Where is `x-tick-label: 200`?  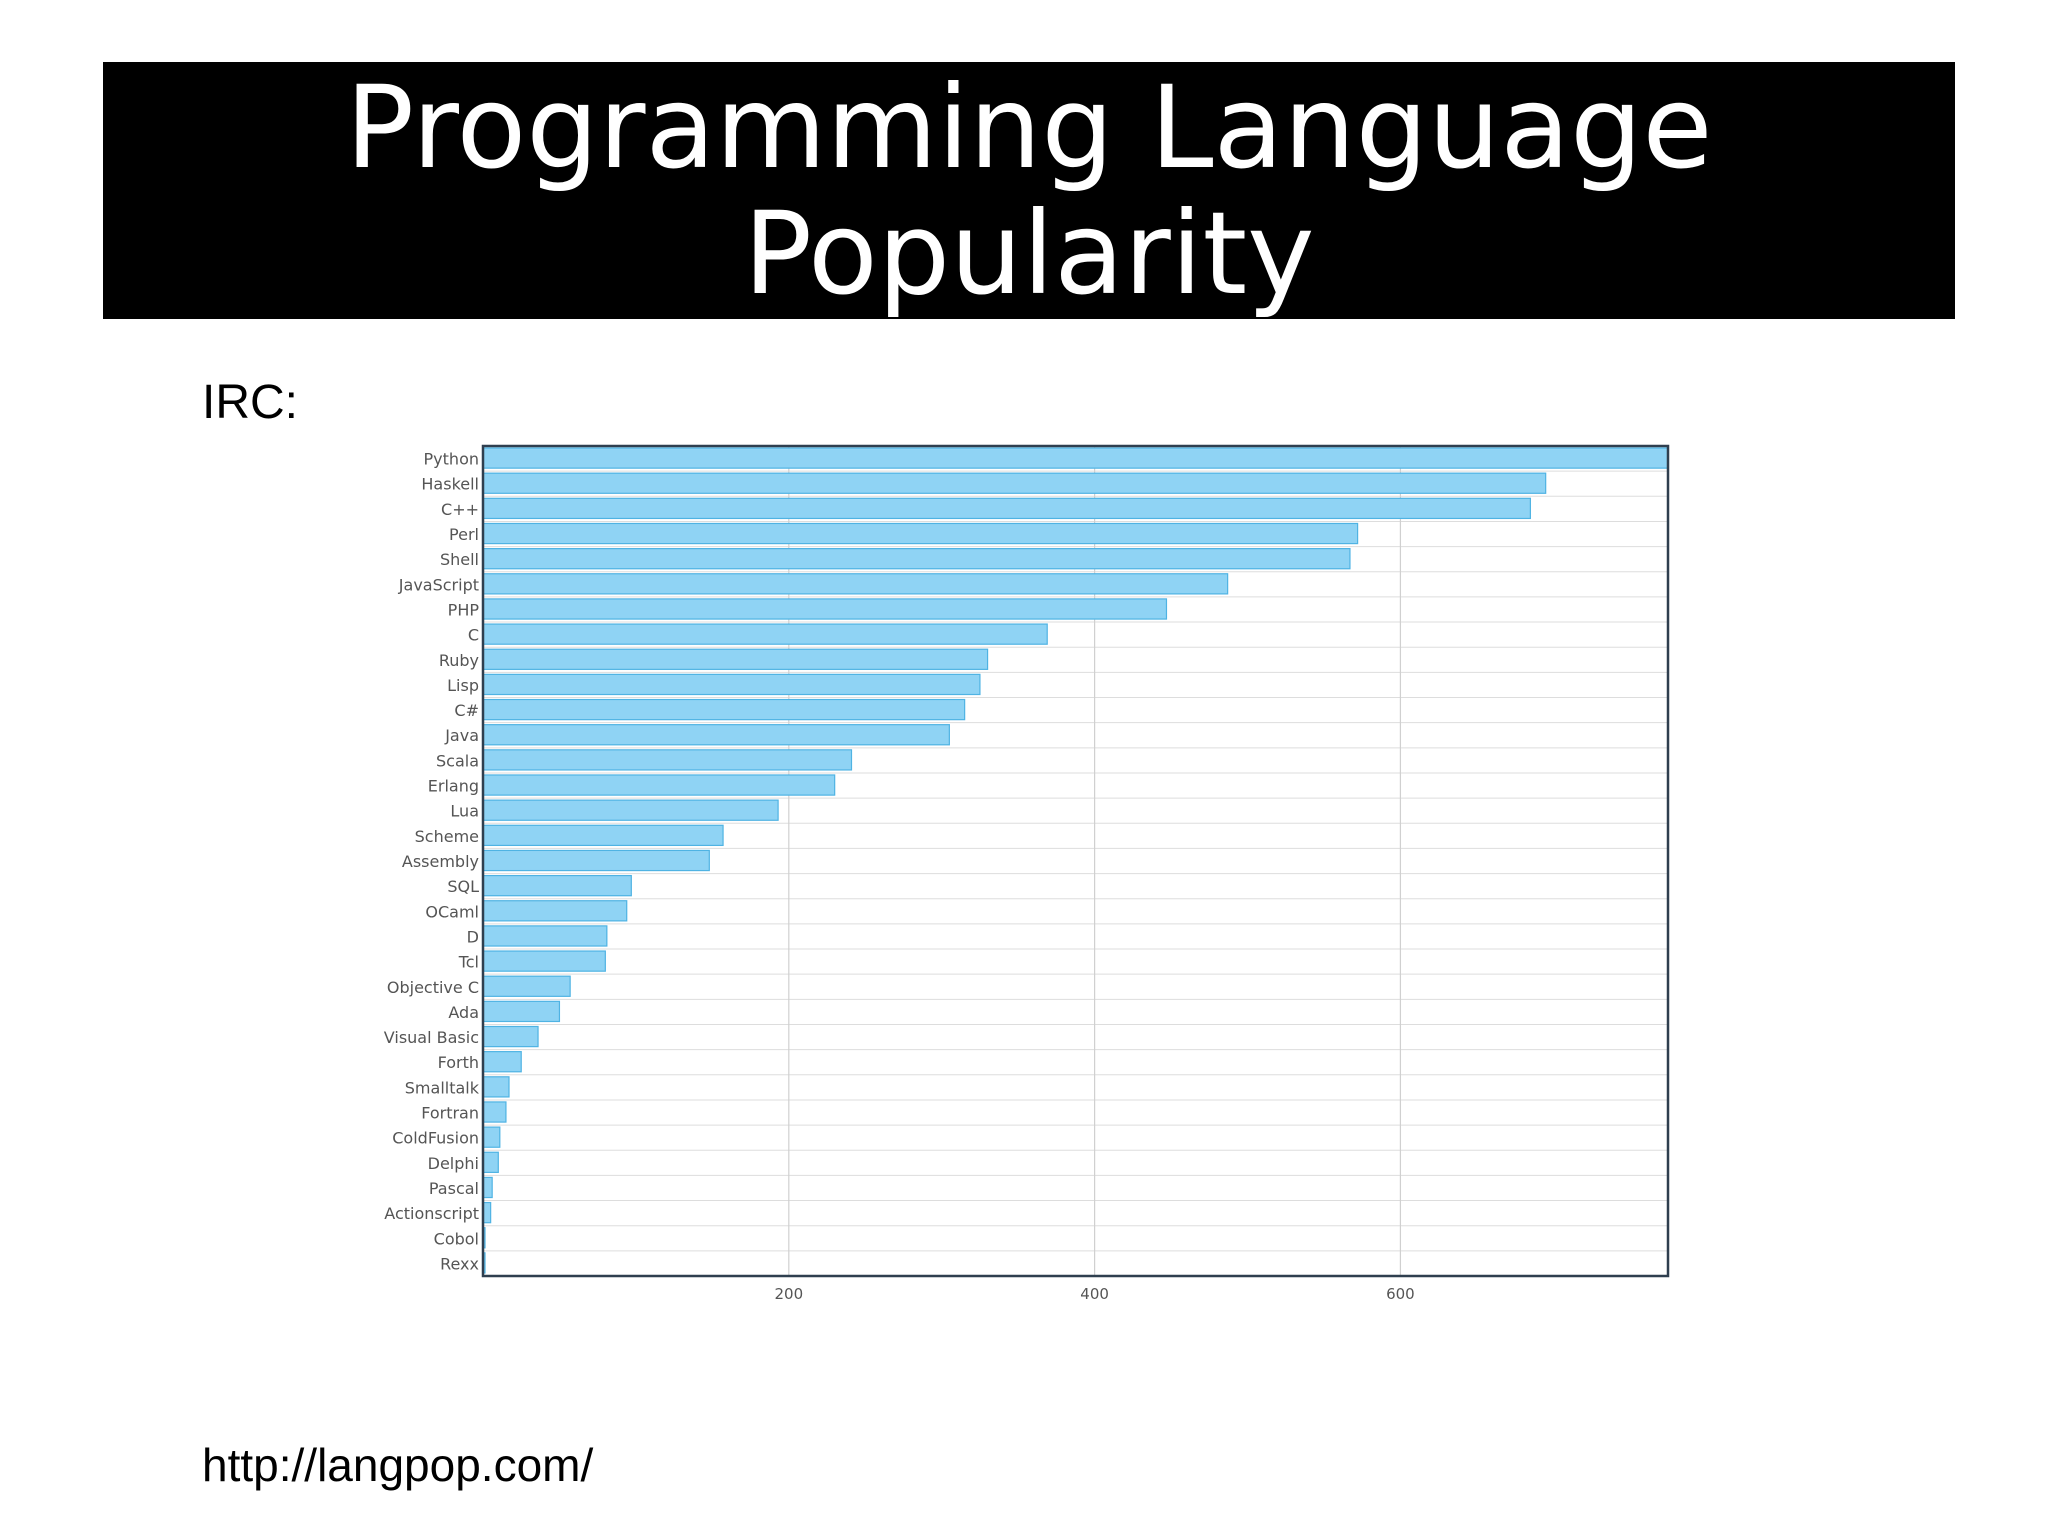 x-tick-label: 200 is located at coordinates (788, 1294).